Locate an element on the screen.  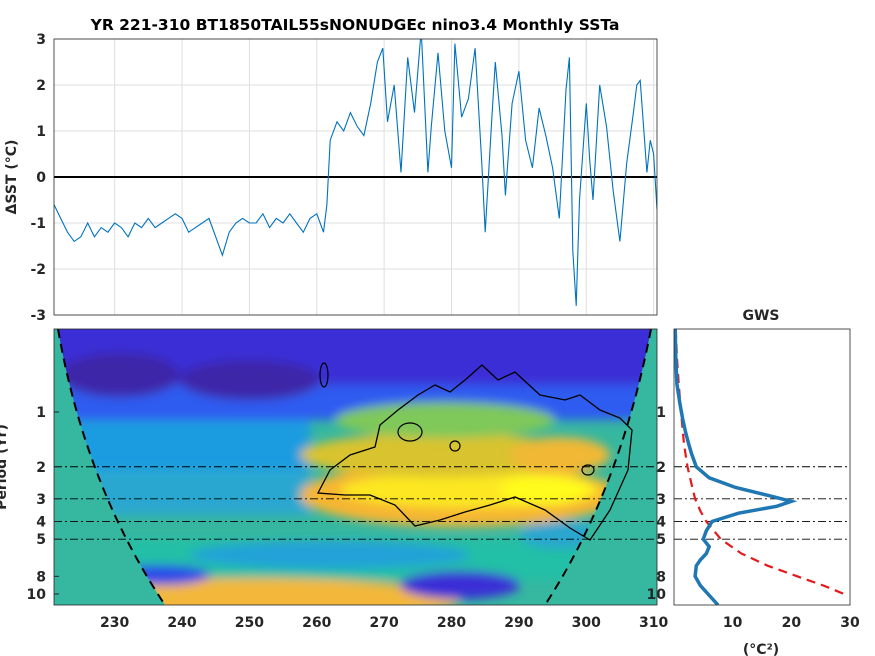
period-tick-label: 4 is located at coordinates (41, 523).